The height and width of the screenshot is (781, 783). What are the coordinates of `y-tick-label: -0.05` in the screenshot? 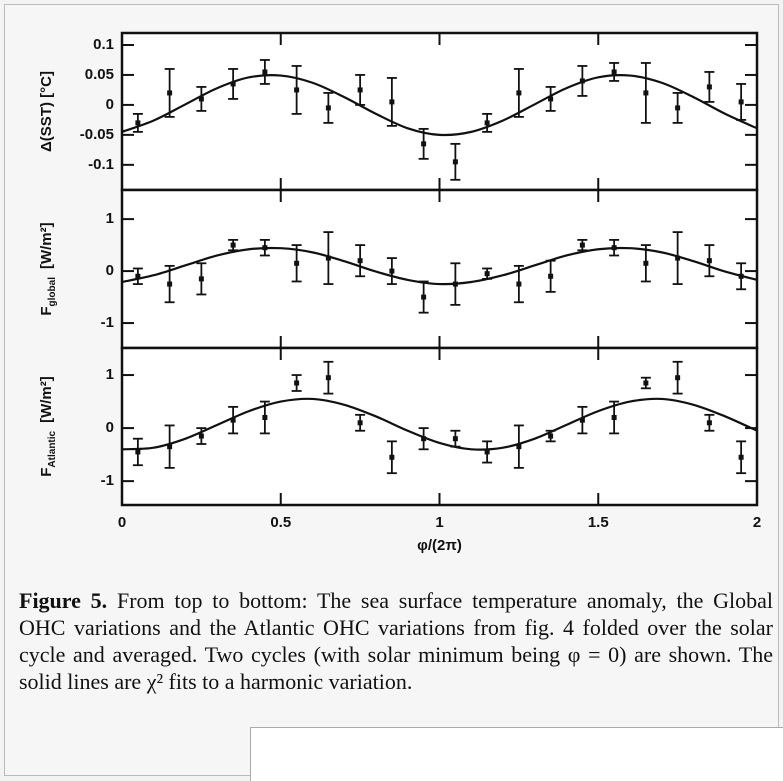 It's located at (97, 134).